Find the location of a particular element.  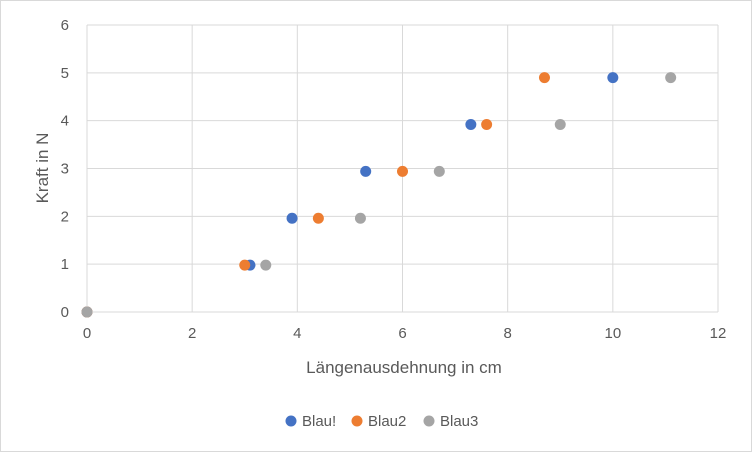

x-tick-label: 4 is located at coordinates (297, 333).